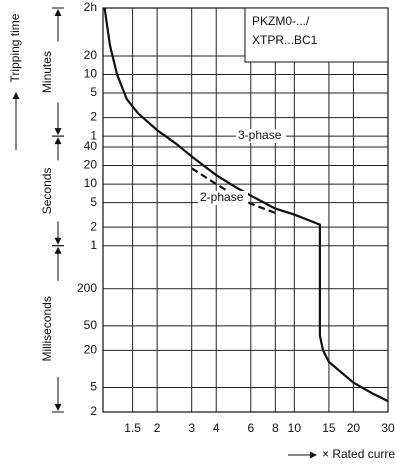 This screenshot has height=466, width=395. What do you see at coordinates (191, 428) in the screenshot?
I see `x-tick-label: 3` at bounding box center [191, 428].